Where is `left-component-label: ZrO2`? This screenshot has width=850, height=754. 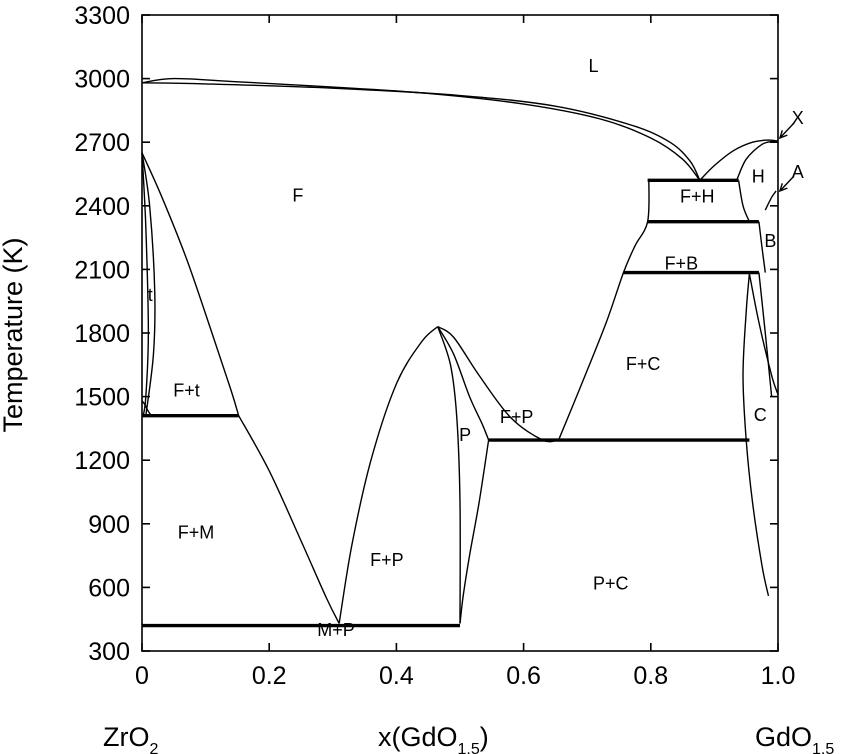 left-component-label: ZrO2 is located at coordinates (131, 738).